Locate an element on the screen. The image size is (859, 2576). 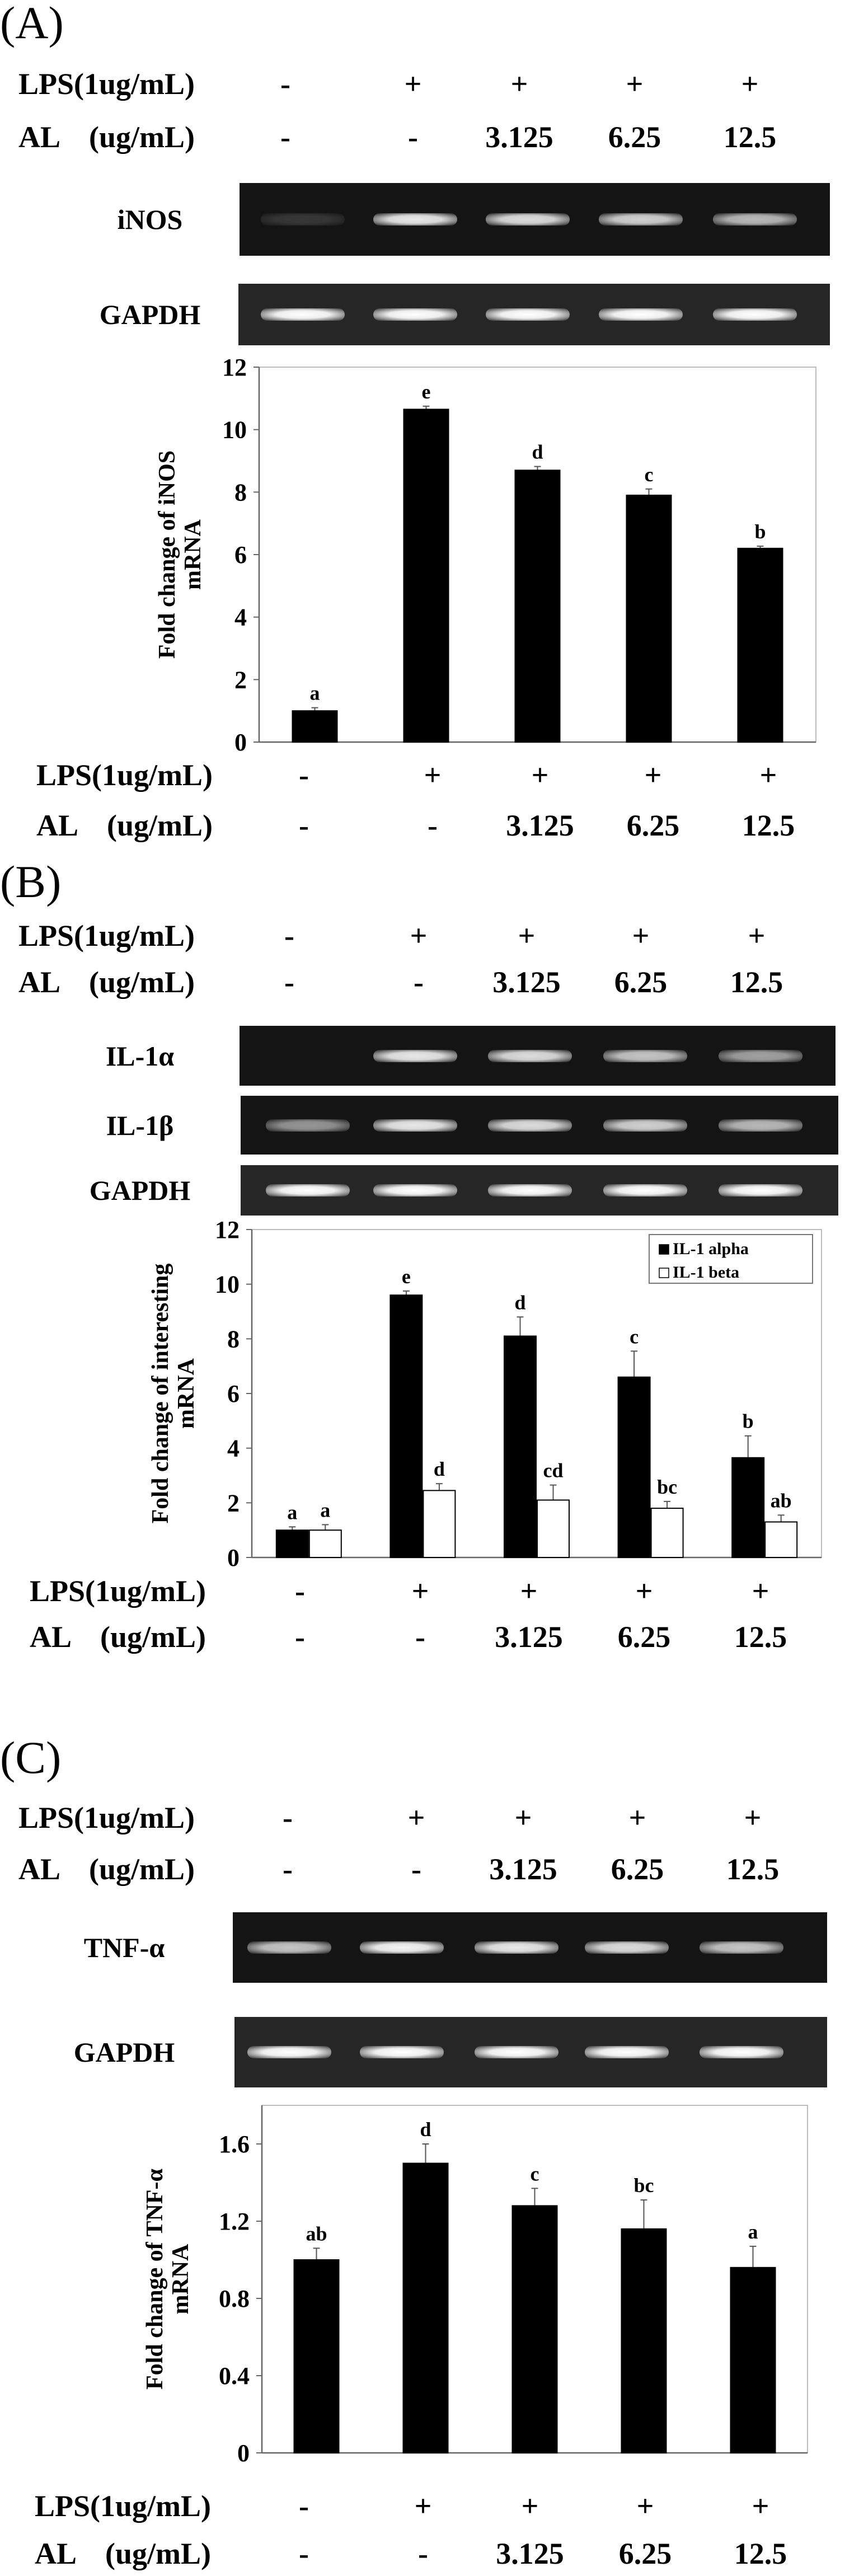
condition-top-al-value: 3.125 is located at coordinates (523, 1869).